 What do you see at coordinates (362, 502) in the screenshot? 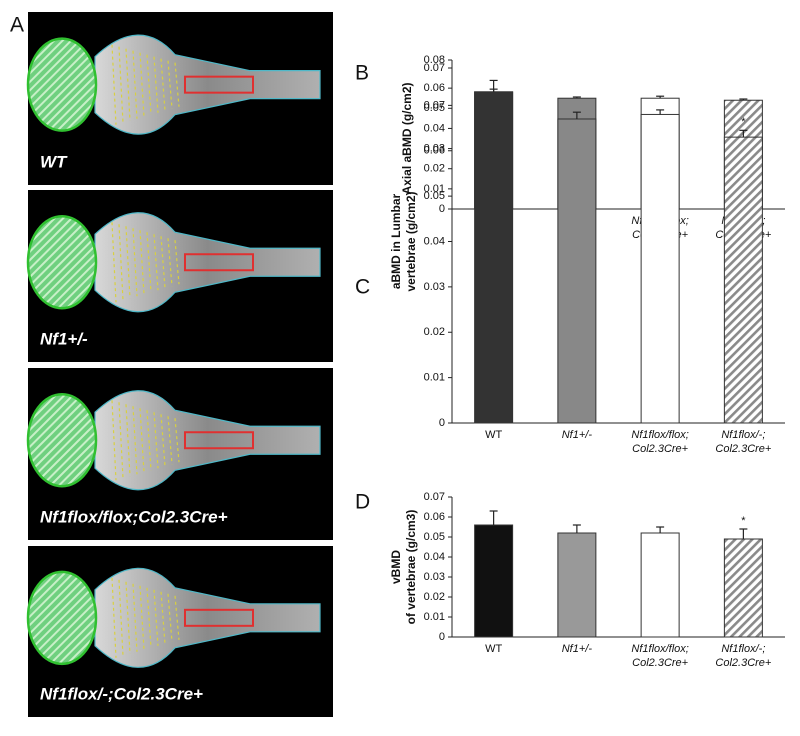
I see `panel-label: D` at bounding box center [362, 502].